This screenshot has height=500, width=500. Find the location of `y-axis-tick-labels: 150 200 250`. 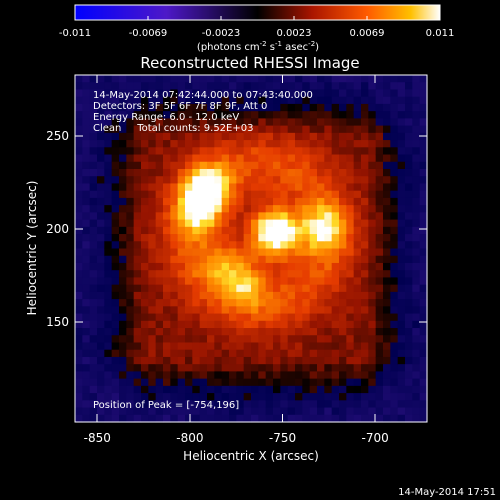

y-axis-tick-labels: 150 200 250 is located at coordinates (57, 229).